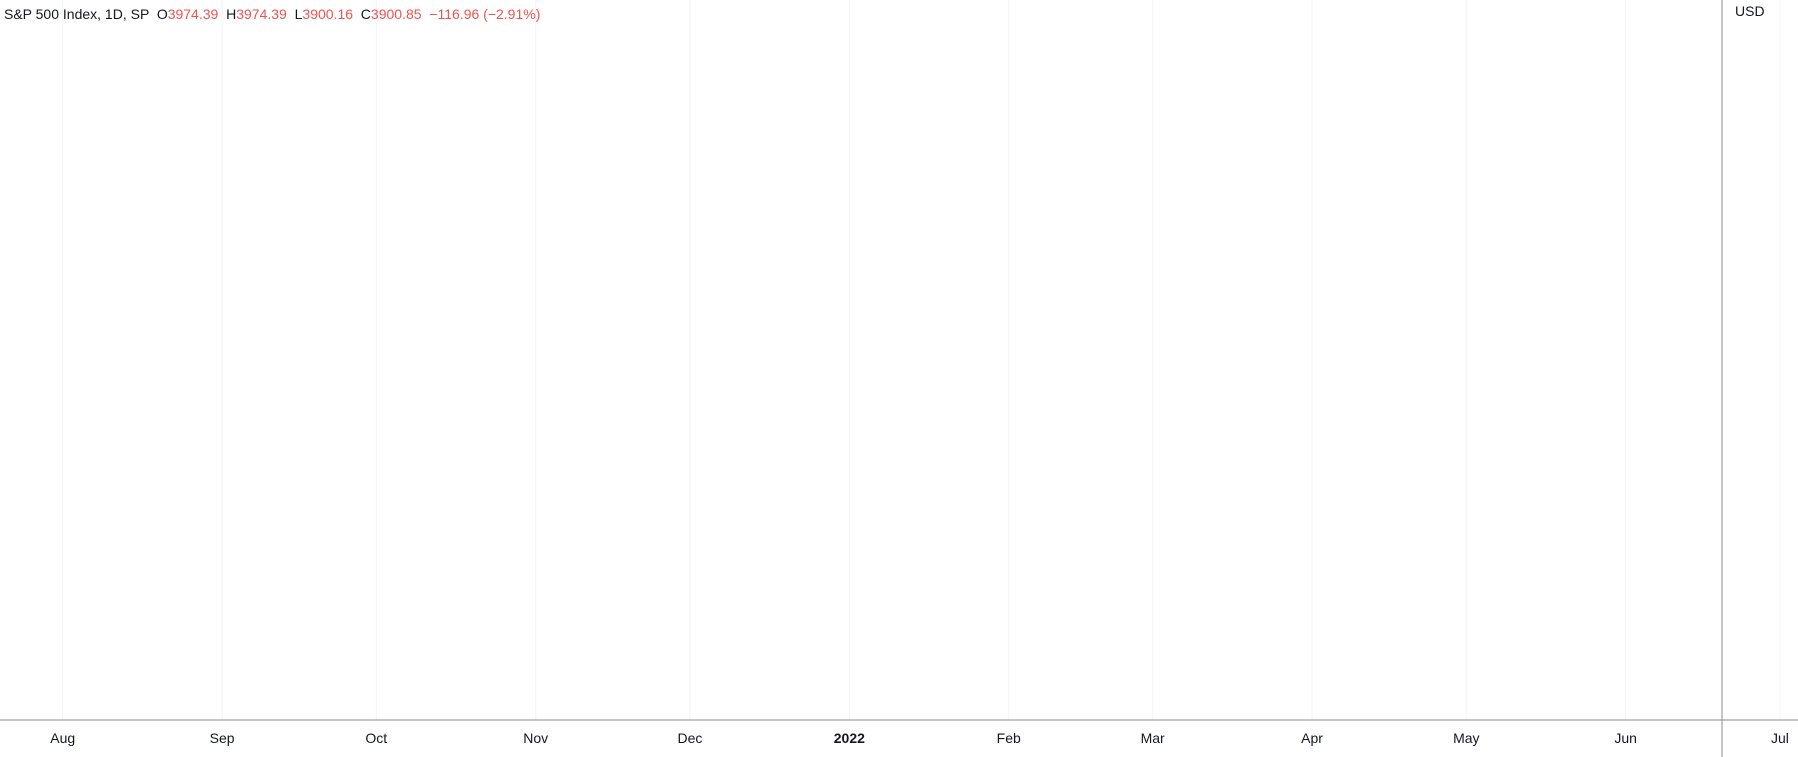 The height and width of the screenshot is (757, 1798). Describe the element at coordinates (77, 14) in the screenshot. I see `legend-symbol: S&P 500 Index, 1D, SP` at that location.